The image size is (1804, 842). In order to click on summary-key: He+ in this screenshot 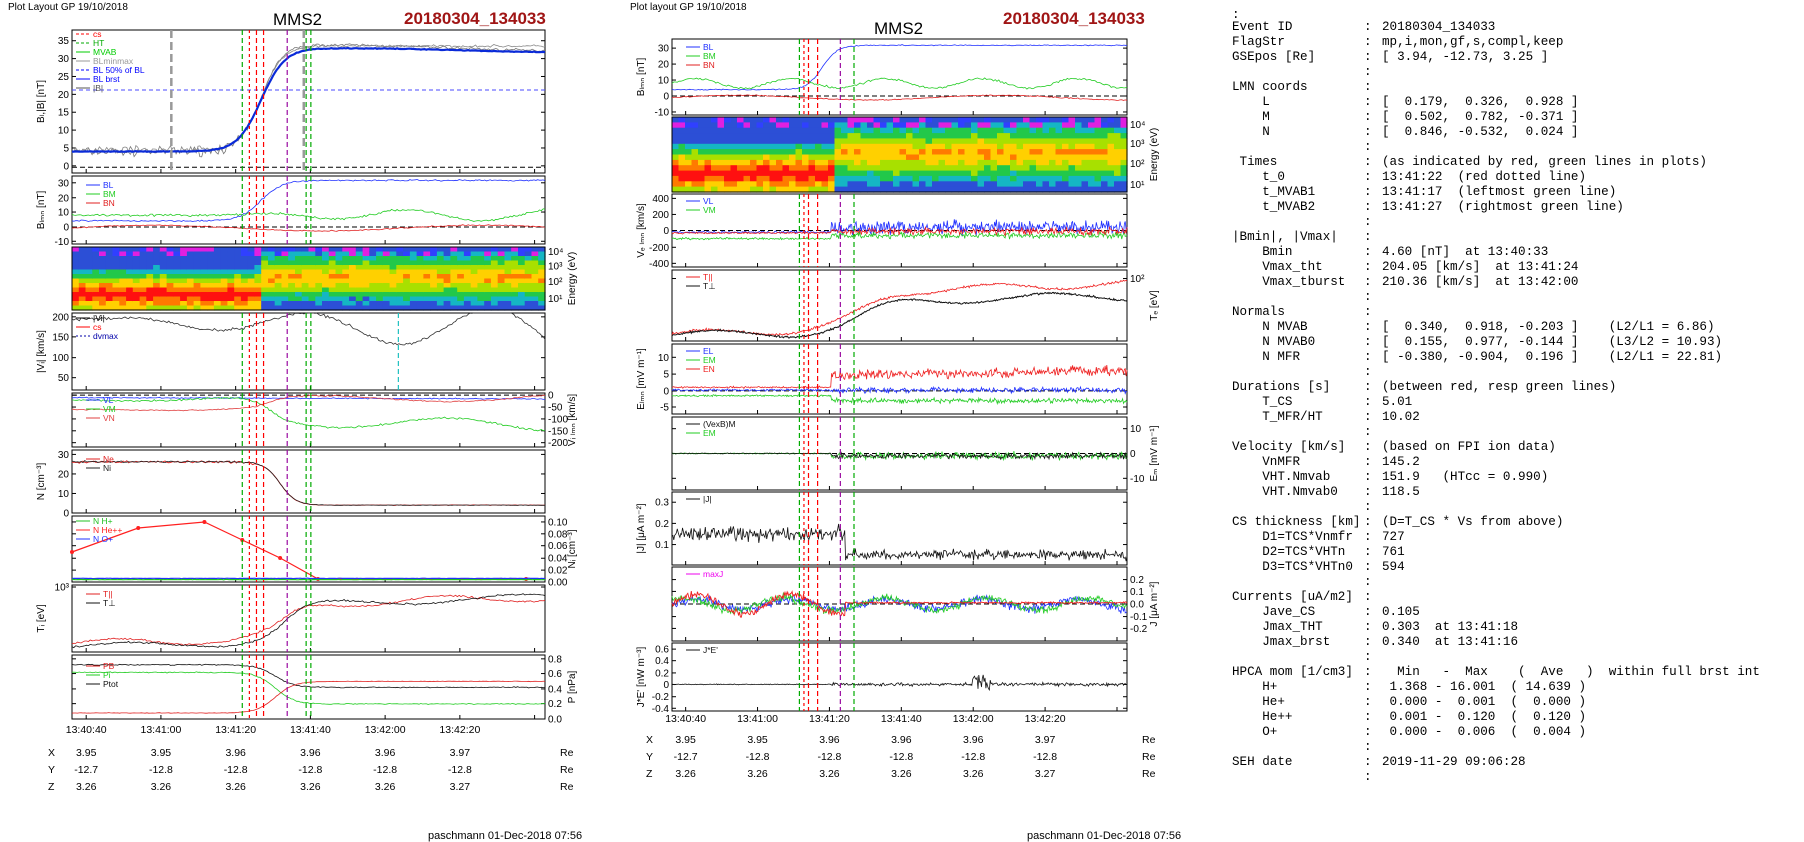, I will do `click(1258, 702)`.